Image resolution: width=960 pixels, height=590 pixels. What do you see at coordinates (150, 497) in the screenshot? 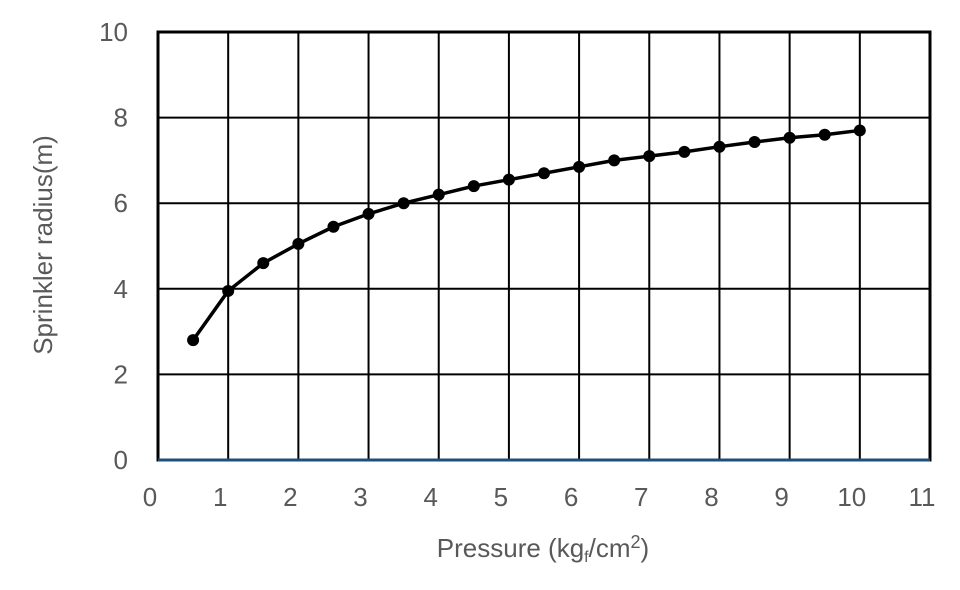
I see `x-tick-label: 0` at bounding box center [150, 497].